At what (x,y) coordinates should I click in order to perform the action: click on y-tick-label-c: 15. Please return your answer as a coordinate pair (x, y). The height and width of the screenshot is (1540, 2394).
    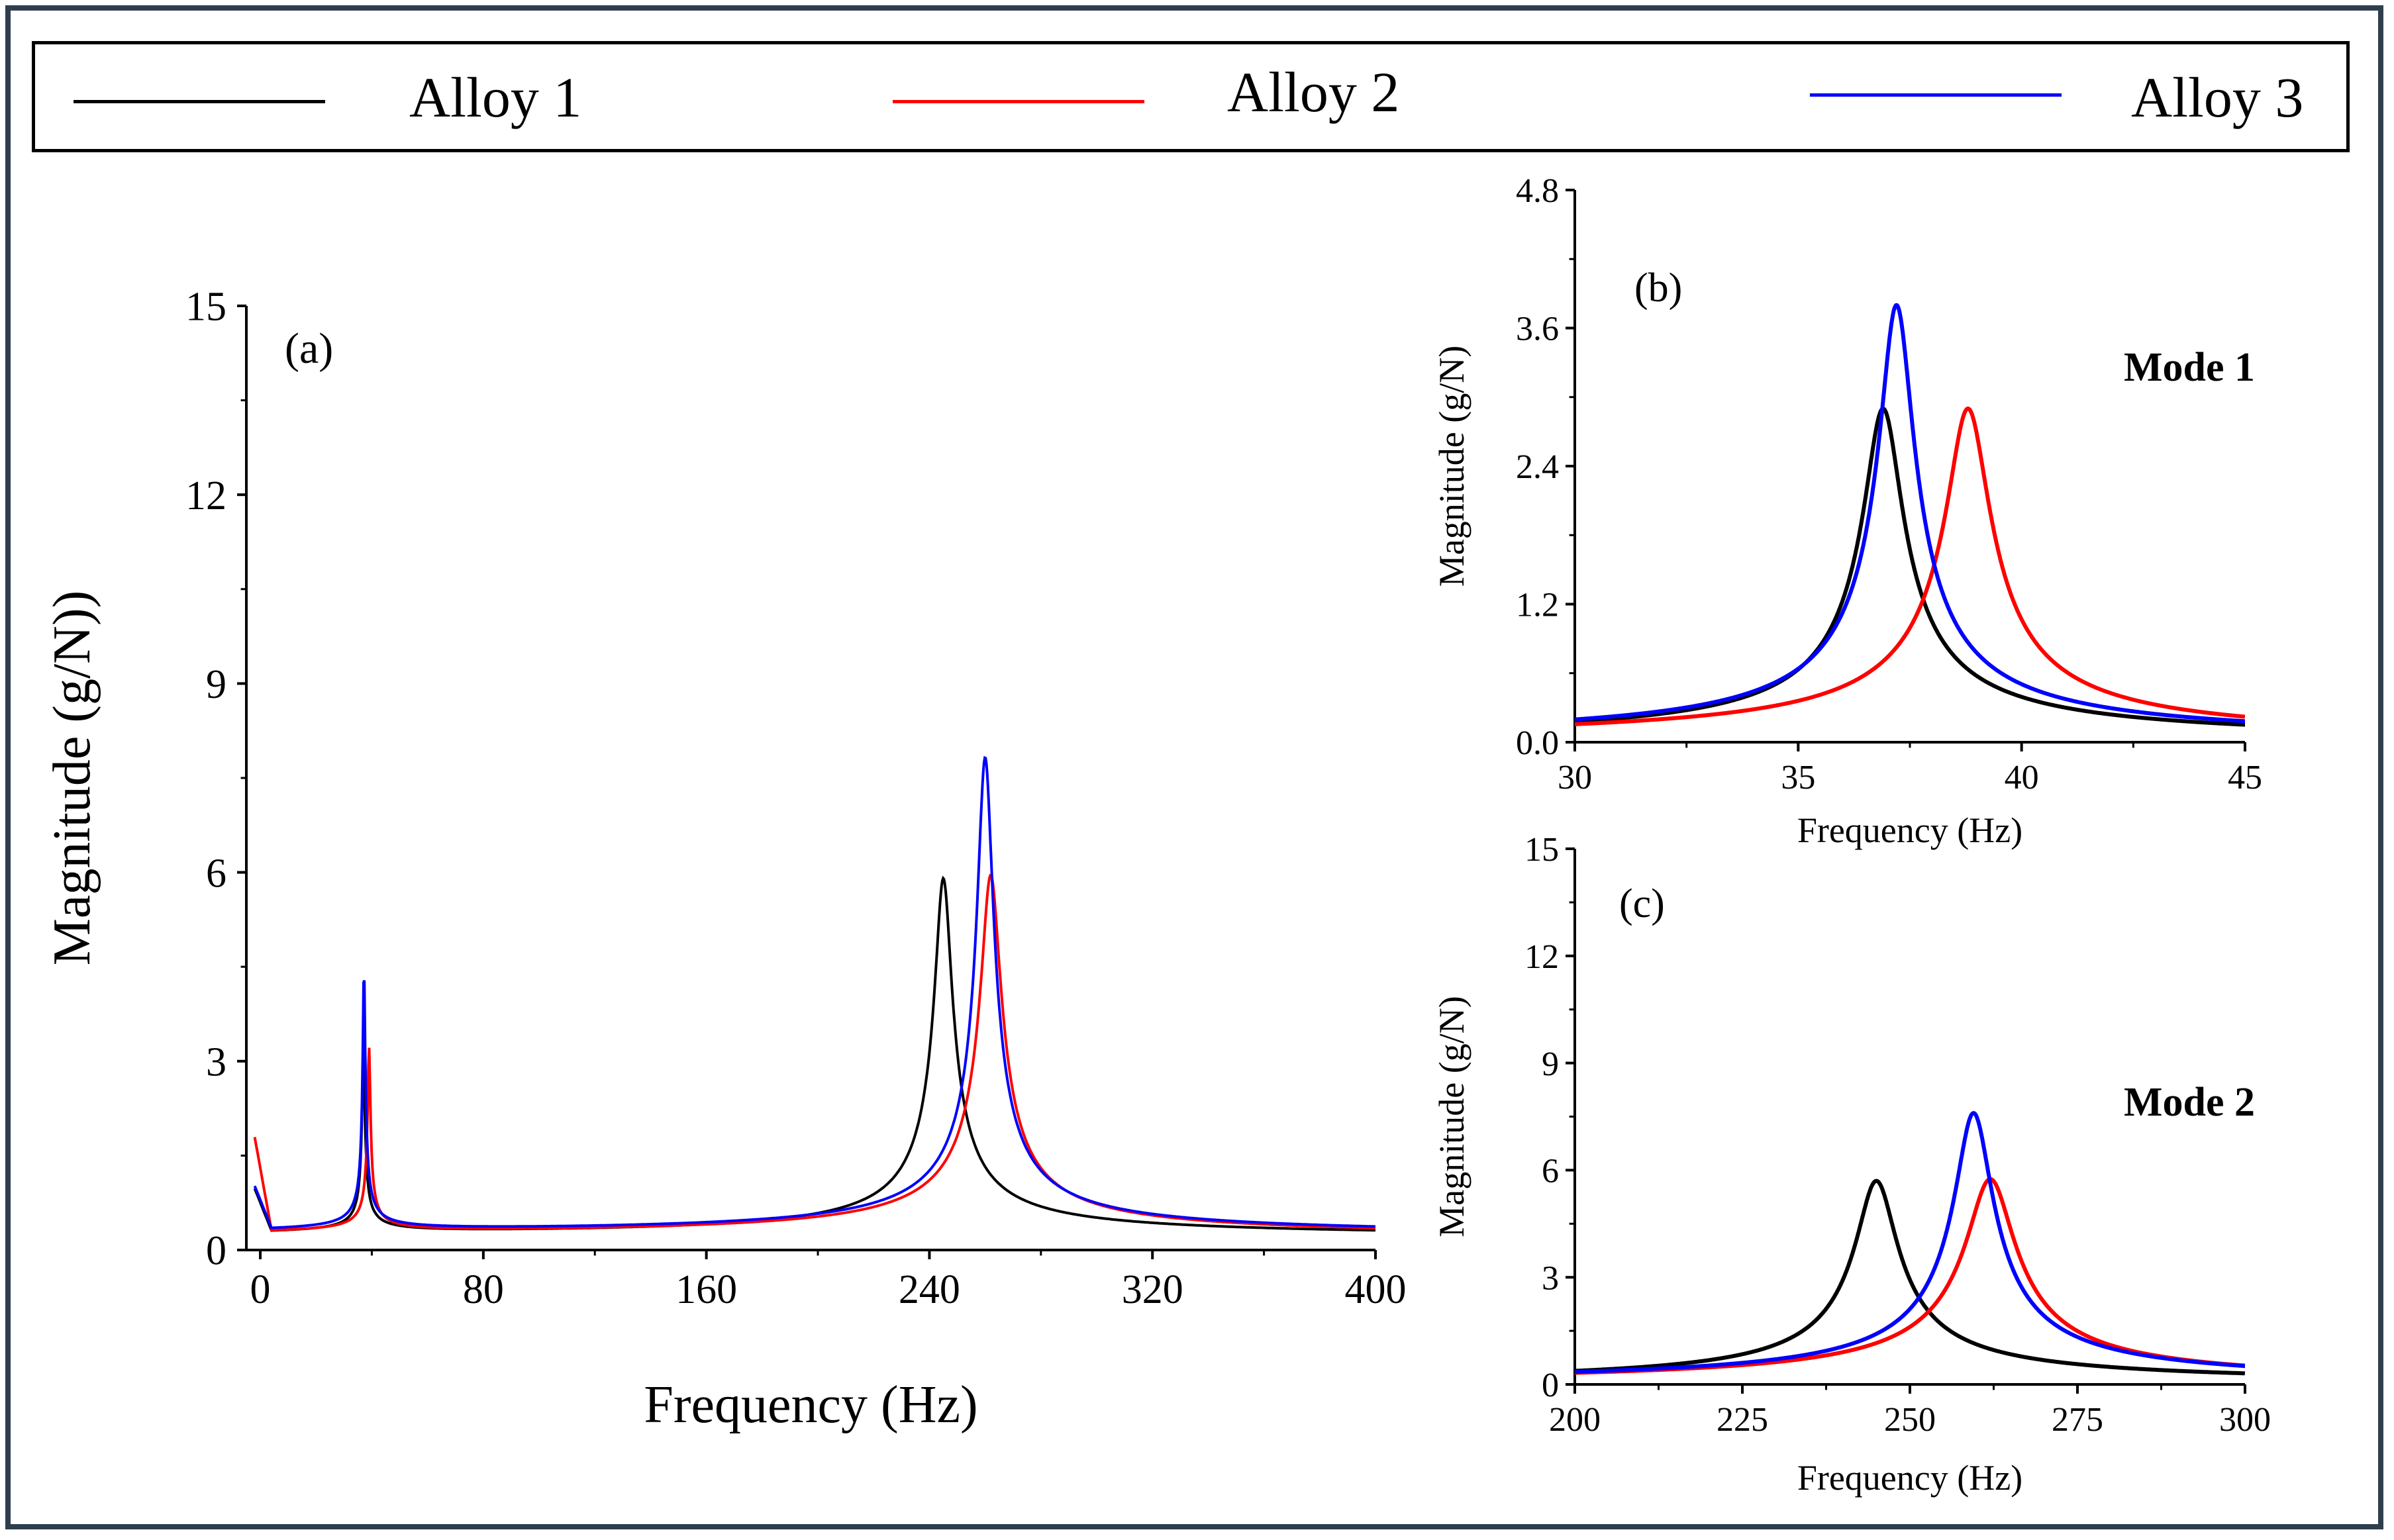
    Looking at the image, I should click on (1541, 850).